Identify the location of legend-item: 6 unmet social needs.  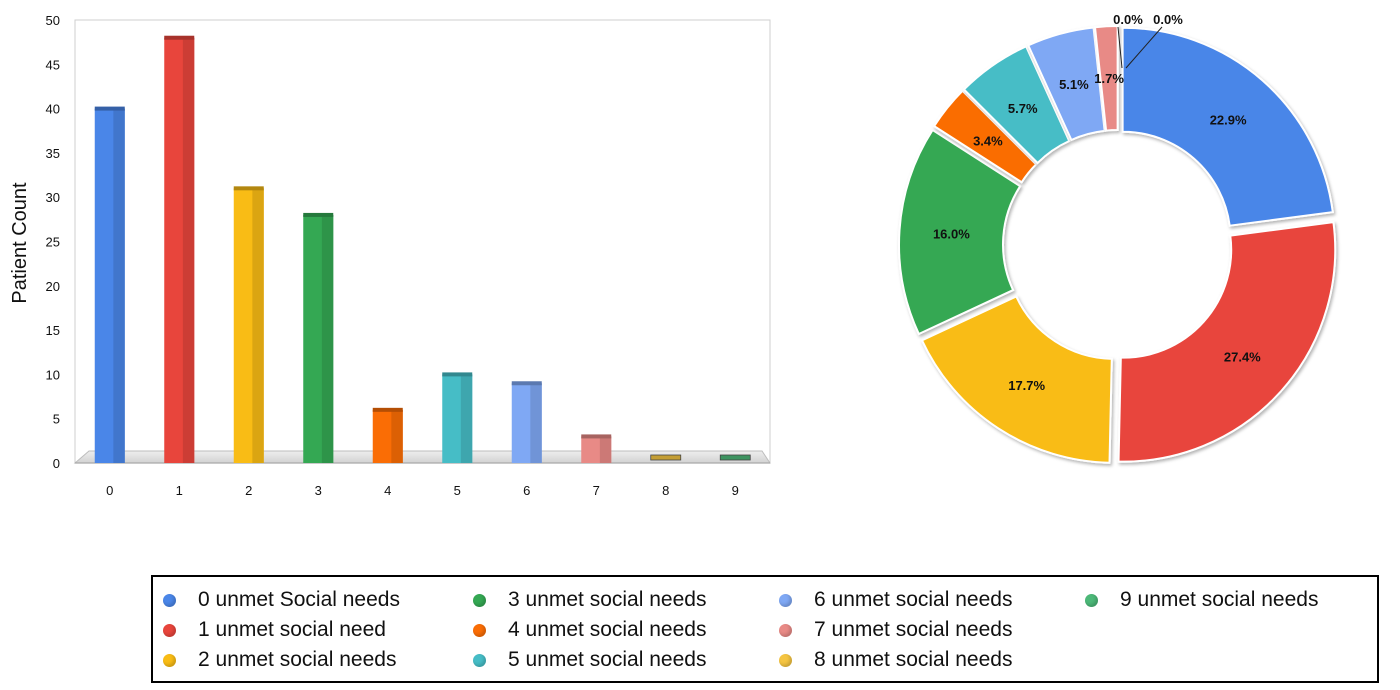
(895, 600).